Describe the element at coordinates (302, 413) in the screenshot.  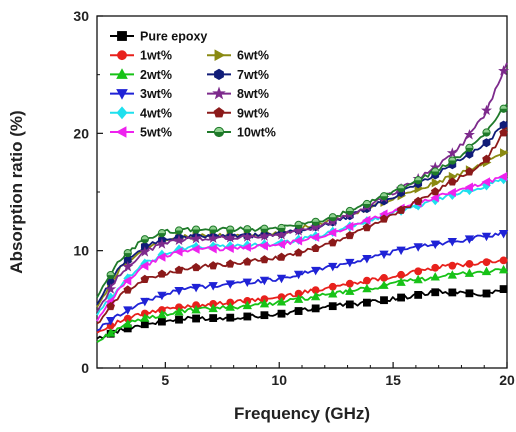
I see `x-axis-title: Frequency (GHz)` at that location.